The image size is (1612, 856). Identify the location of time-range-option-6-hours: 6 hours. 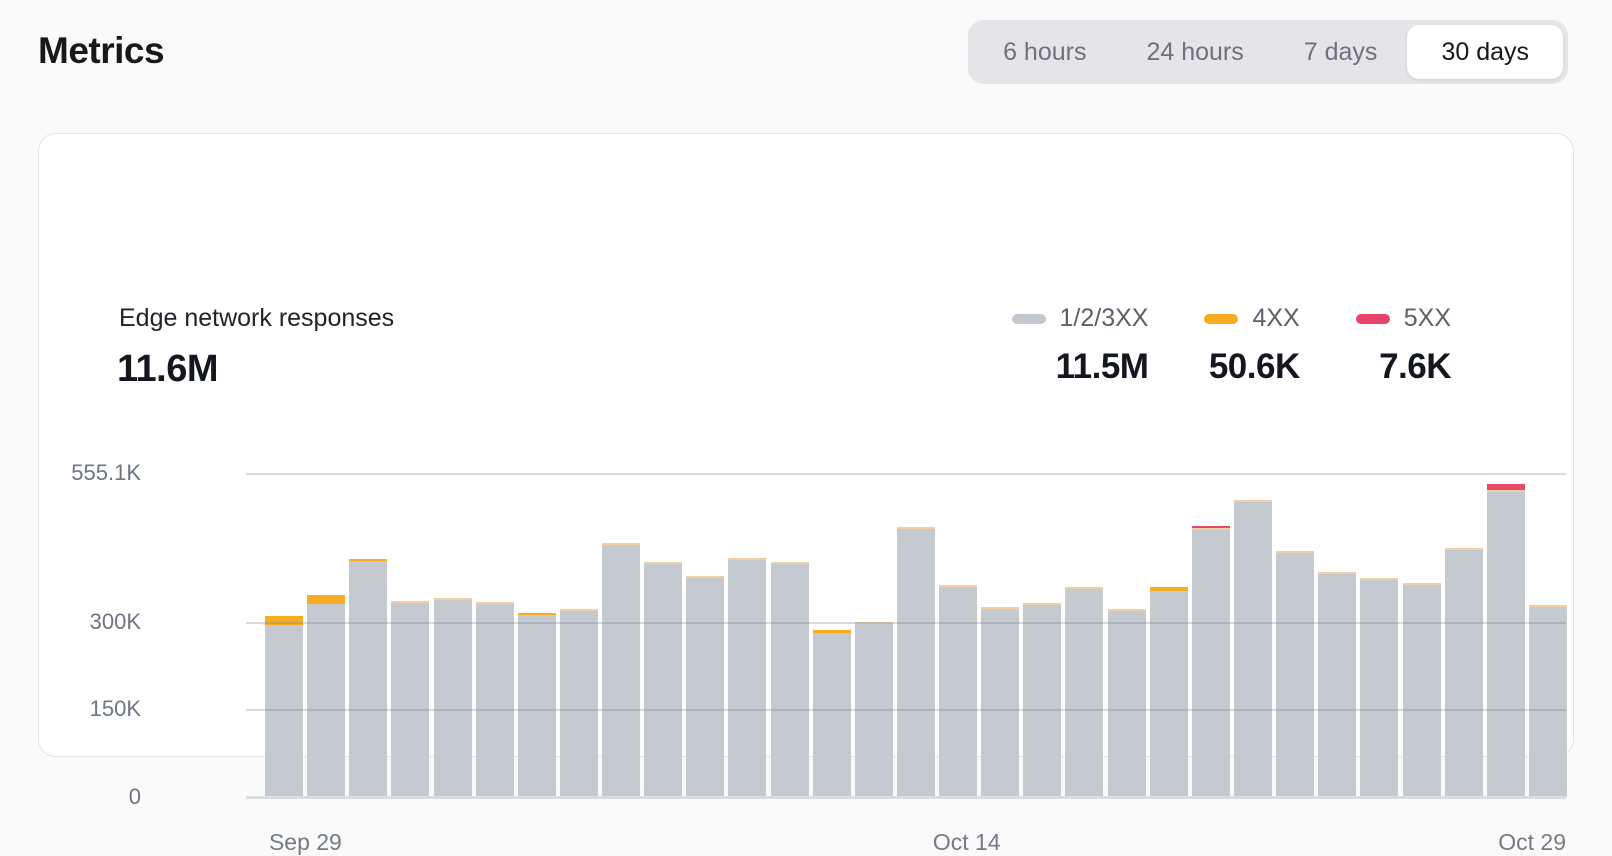
(1045, 51).